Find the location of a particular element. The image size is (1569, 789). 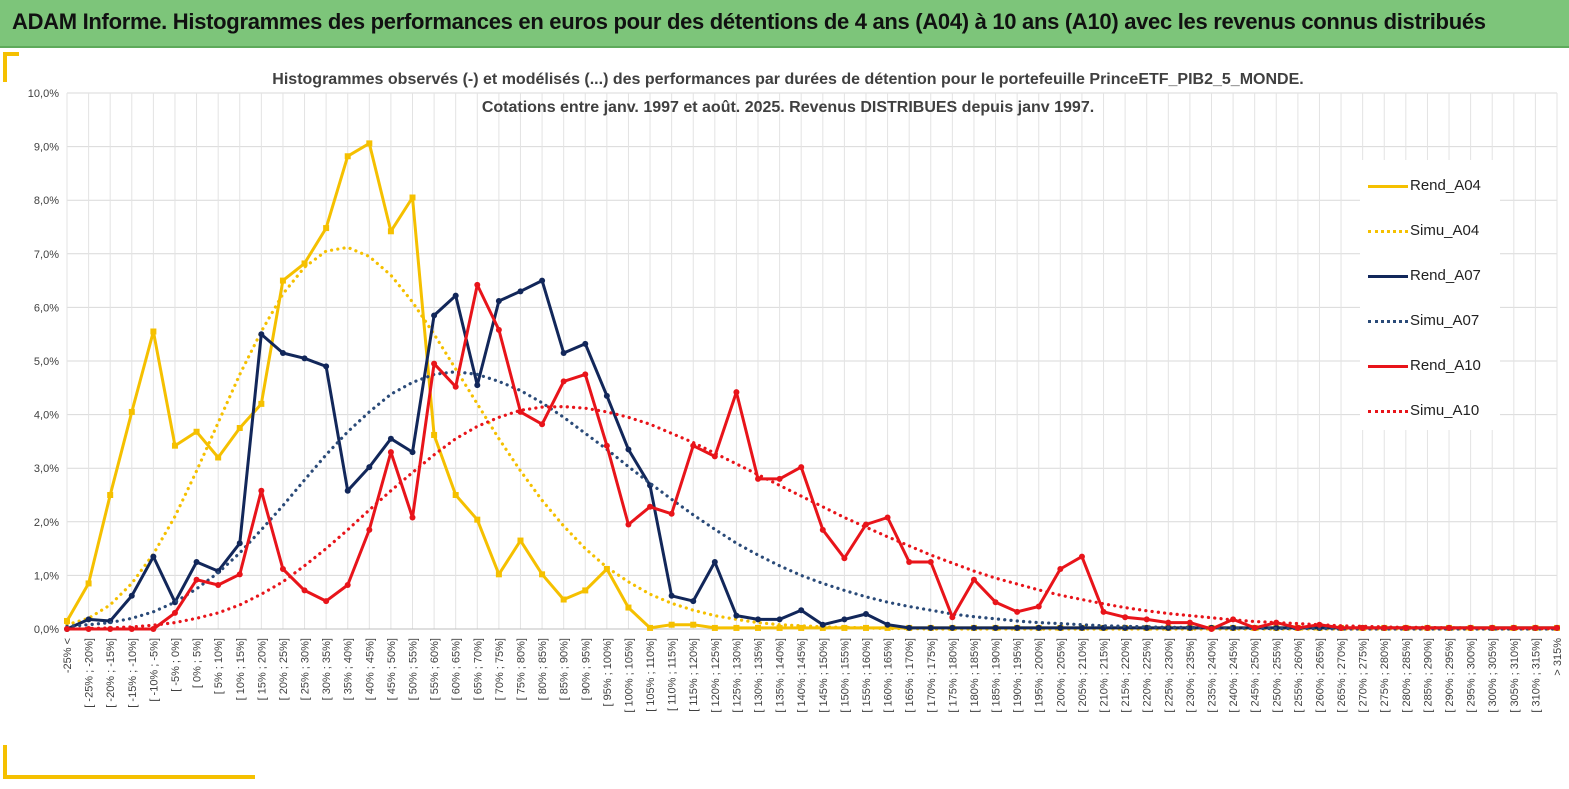

x-tick-label: [ 230% ; 235%] is located at coordinates (1191, 675).